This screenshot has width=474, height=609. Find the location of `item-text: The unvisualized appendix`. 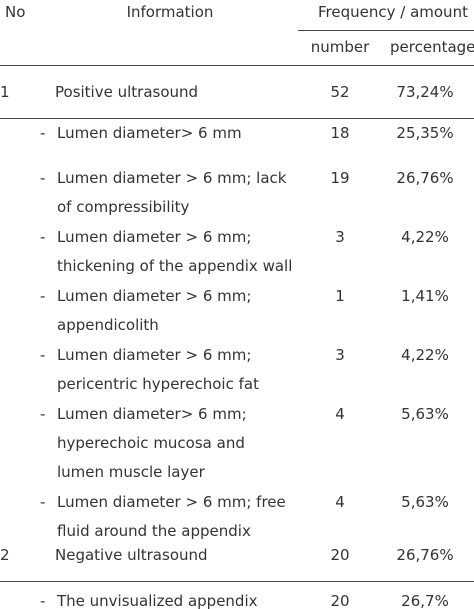

item-text: The unvisualized appendix is located at coordinates (157, 600).